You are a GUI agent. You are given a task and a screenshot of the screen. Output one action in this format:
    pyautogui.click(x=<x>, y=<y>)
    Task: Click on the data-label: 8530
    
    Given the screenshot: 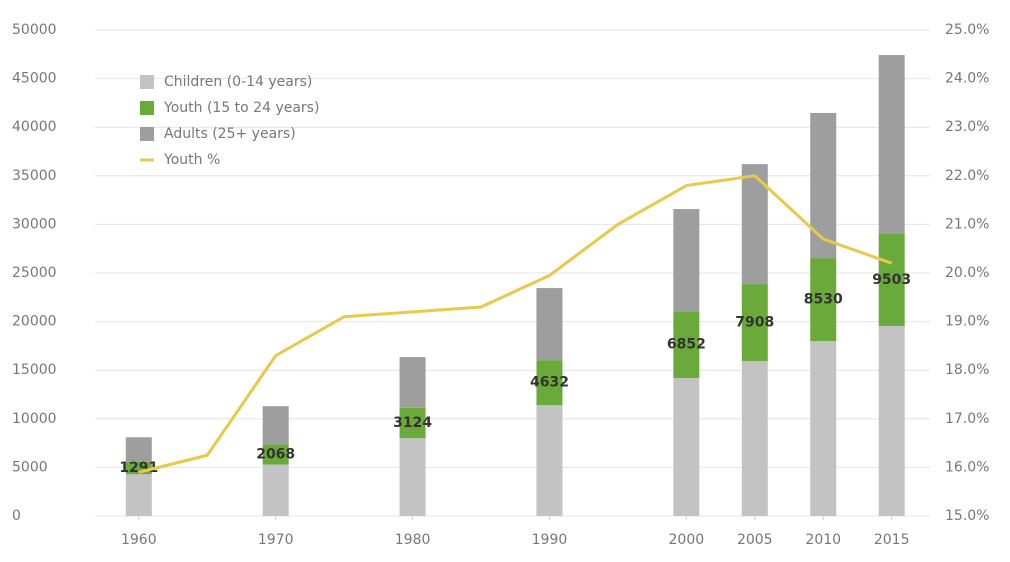 What is the action you would take?
    pyautogui.click(x=823, y=300)
    